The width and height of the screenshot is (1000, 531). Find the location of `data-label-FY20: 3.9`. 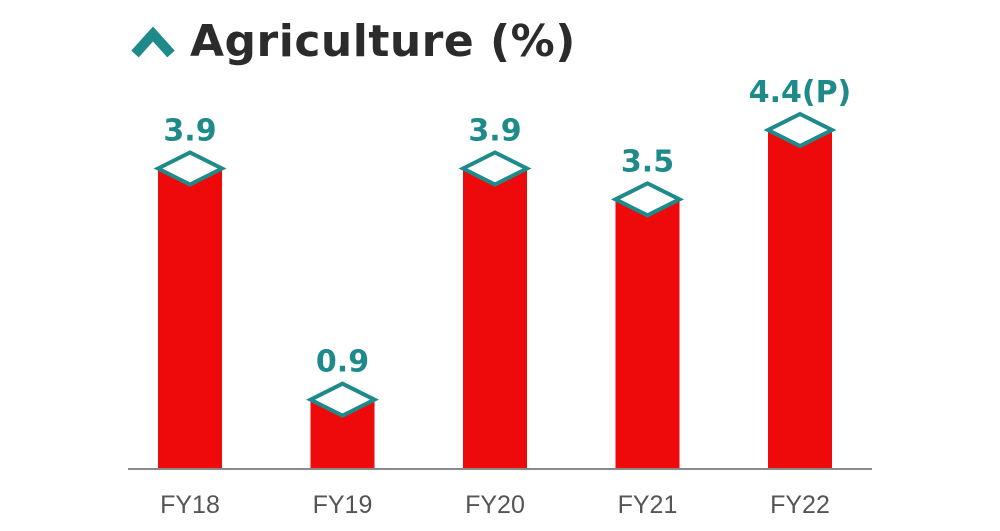

data-label-FY20: 3.9 is located at coordinates (494, 131).